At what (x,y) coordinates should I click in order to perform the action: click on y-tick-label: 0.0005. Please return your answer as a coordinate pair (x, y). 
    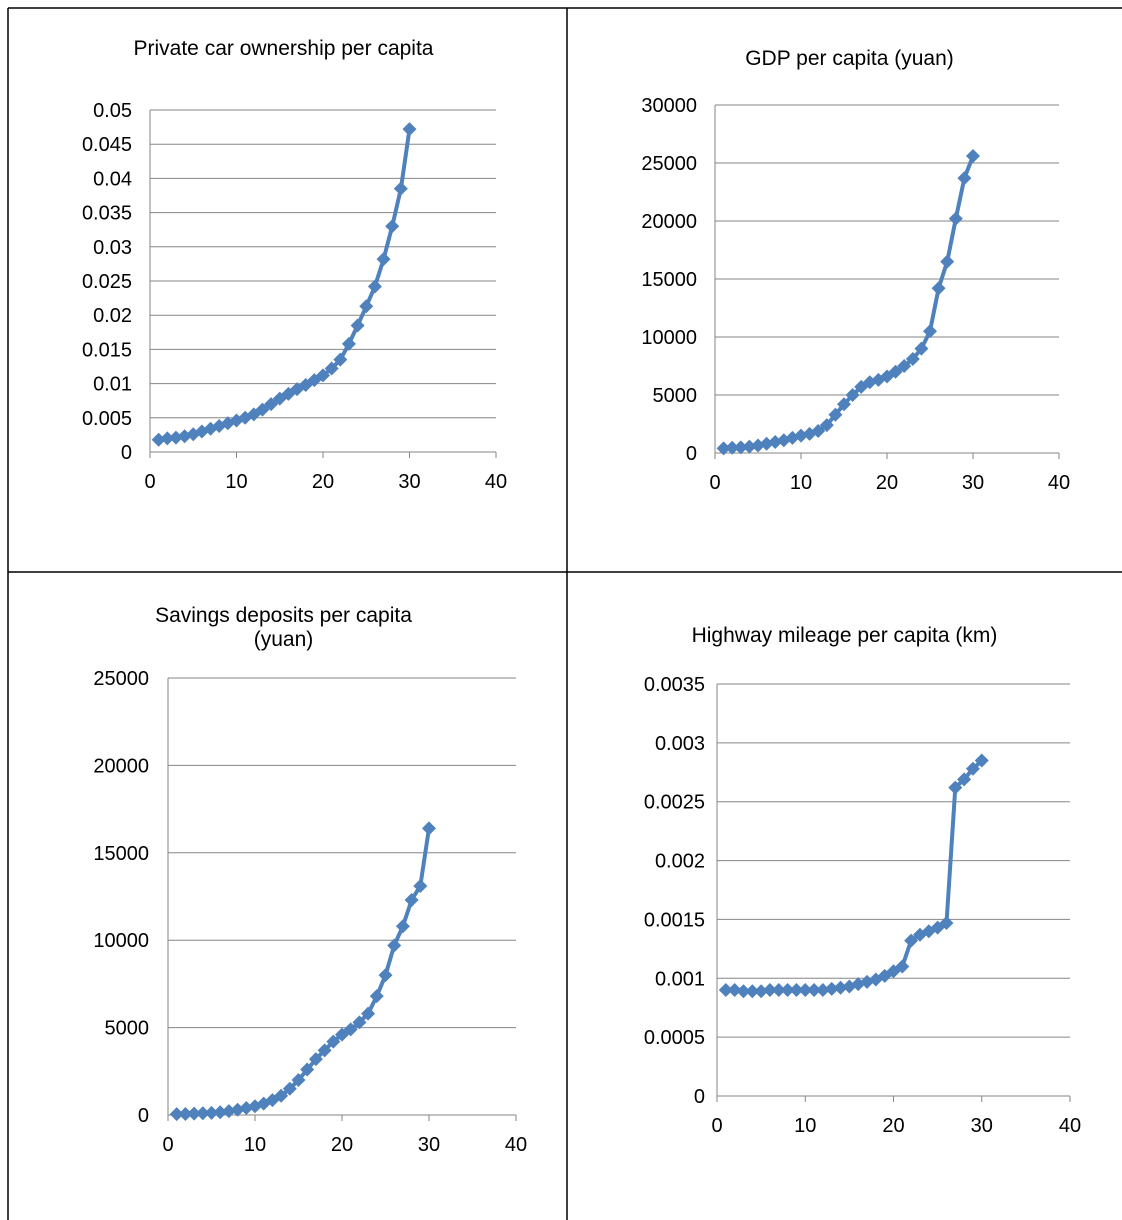
    Looking at the image, I should click on (674, 1038).